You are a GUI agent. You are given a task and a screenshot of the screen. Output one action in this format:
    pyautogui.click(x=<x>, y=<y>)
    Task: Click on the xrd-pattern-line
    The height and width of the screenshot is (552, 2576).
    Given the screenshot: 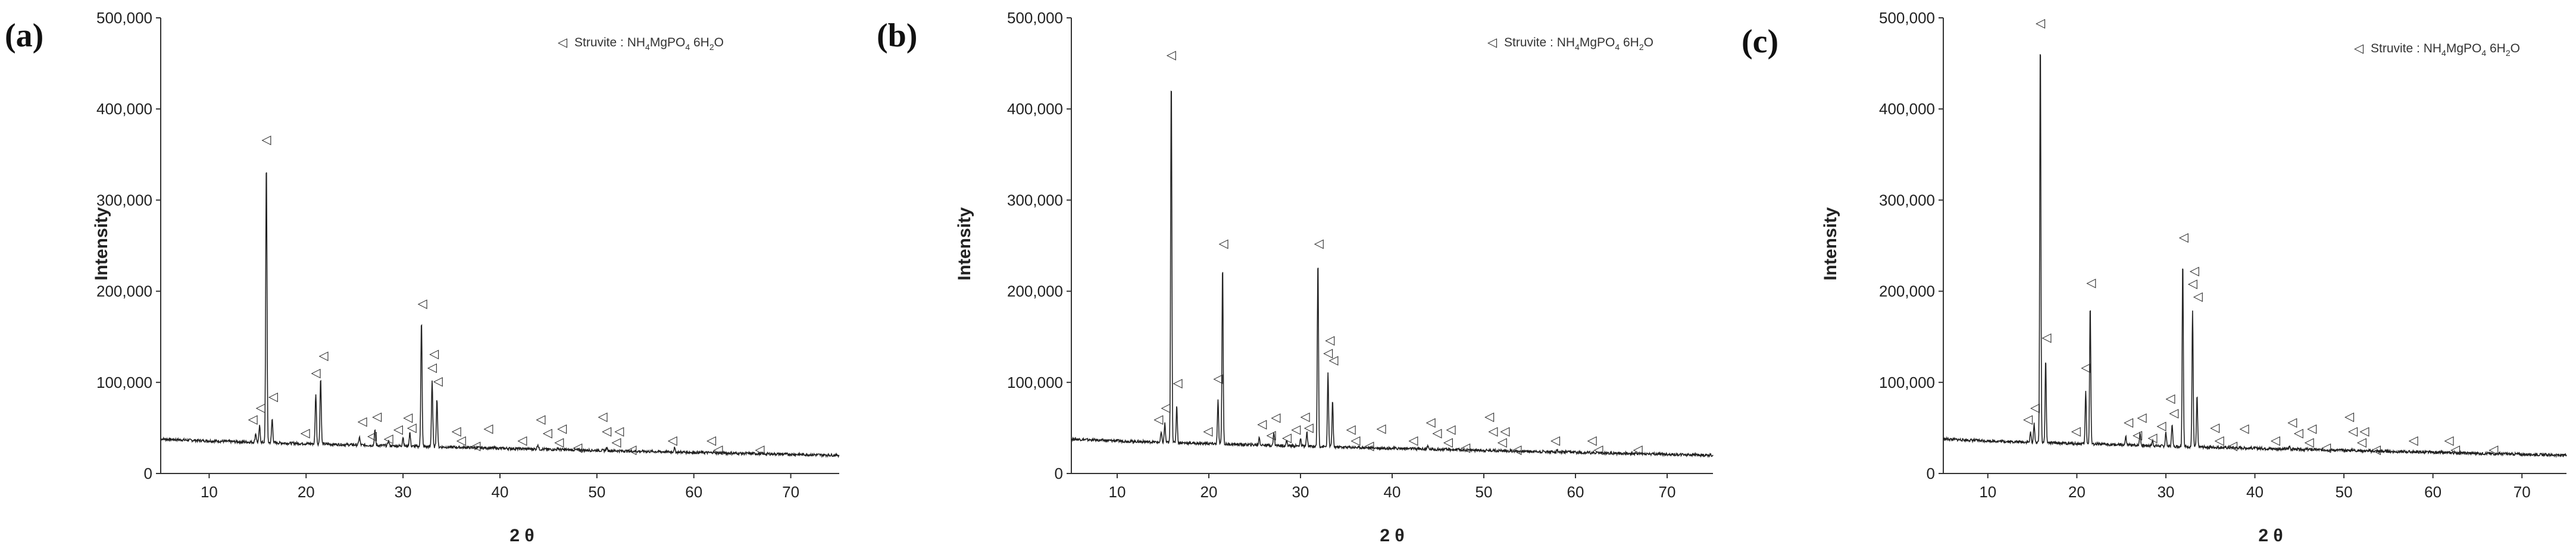 What is the action you would take?
    pyautogui.click(x=500, y=315)
    